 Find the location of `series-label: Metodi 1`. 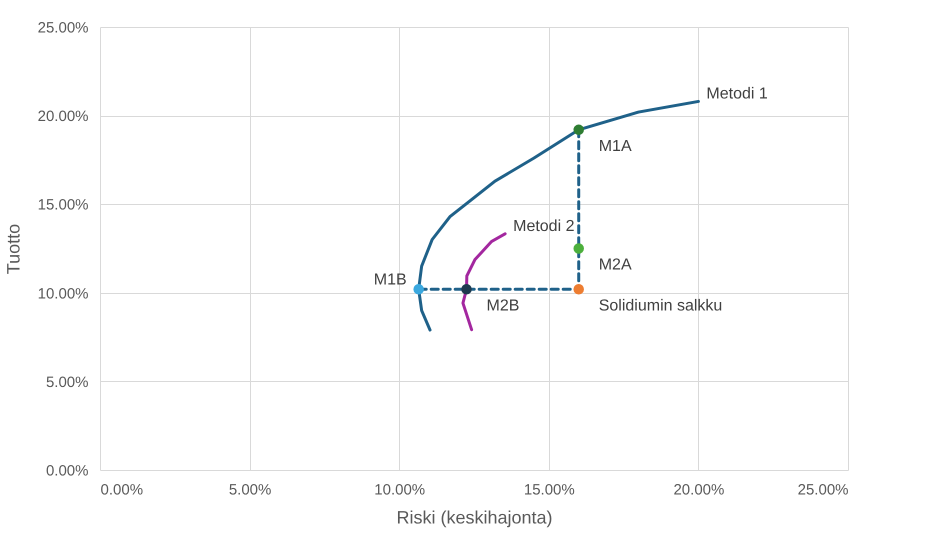

series-label: Metodi 1 is located at coordinates (737, 93).